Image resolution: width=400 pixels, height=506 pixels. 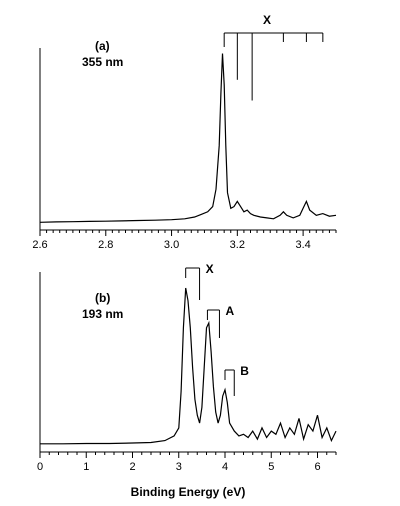 I want to click on panel-b-ticks, so click(x=188, y=455).